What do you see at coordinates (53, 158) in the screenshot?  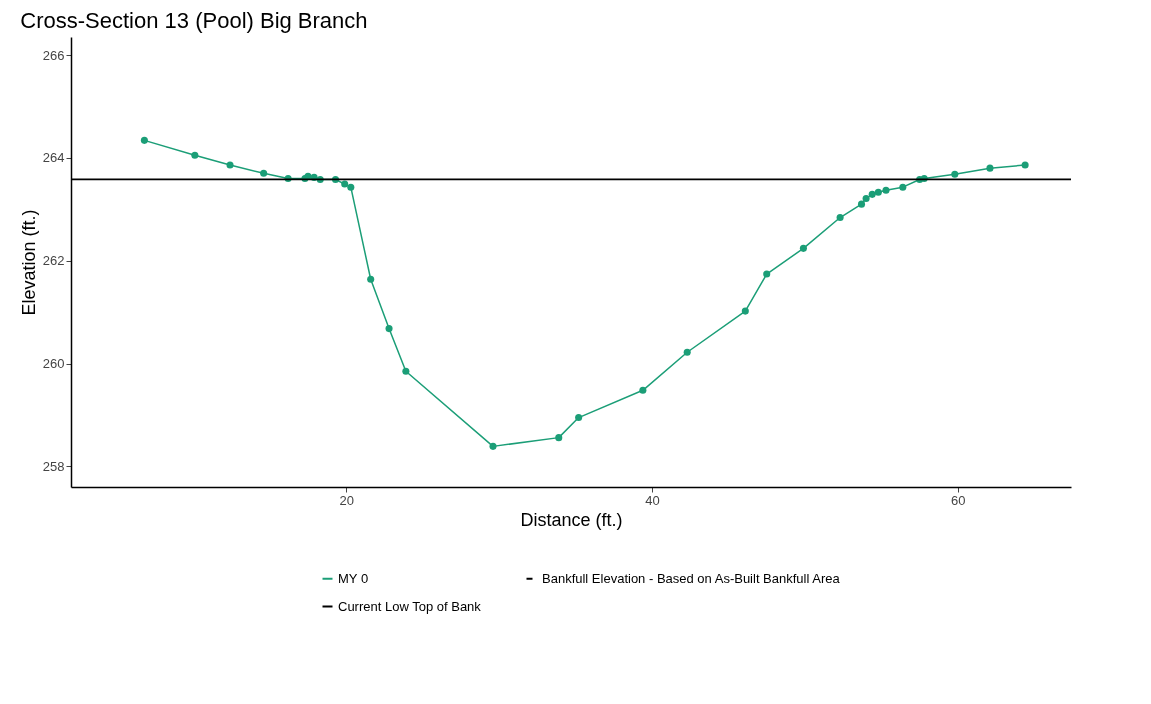 I see `y-tick-label: 264` at bounding box center [53, 158].